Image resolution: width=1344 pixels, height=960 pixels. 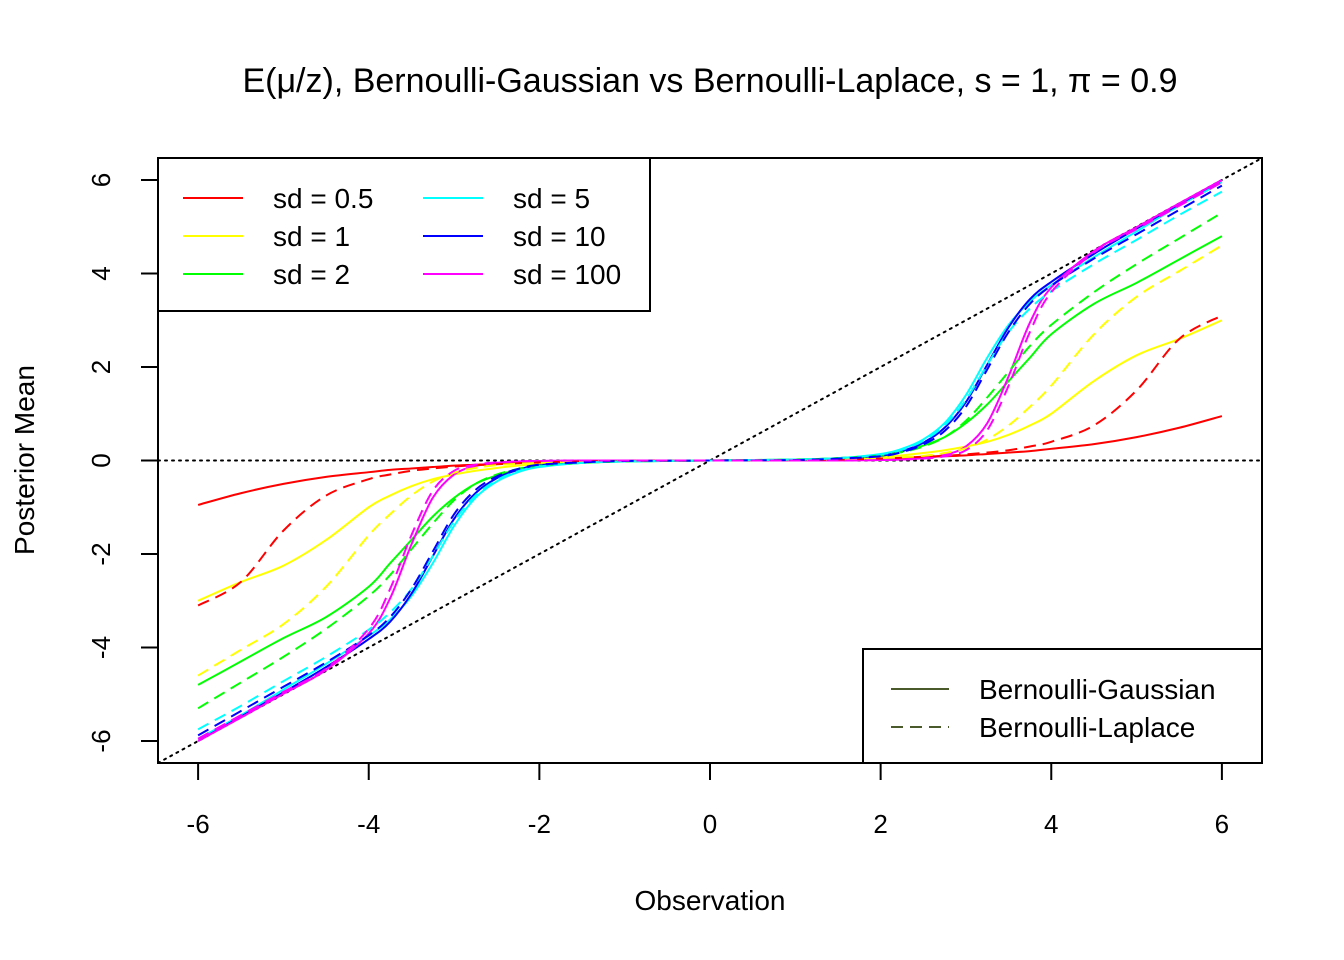 What do you see at coordinates (101, 180) in the screenshot?
I see `y-tick-label: 6` at bounding box center [101, 180].